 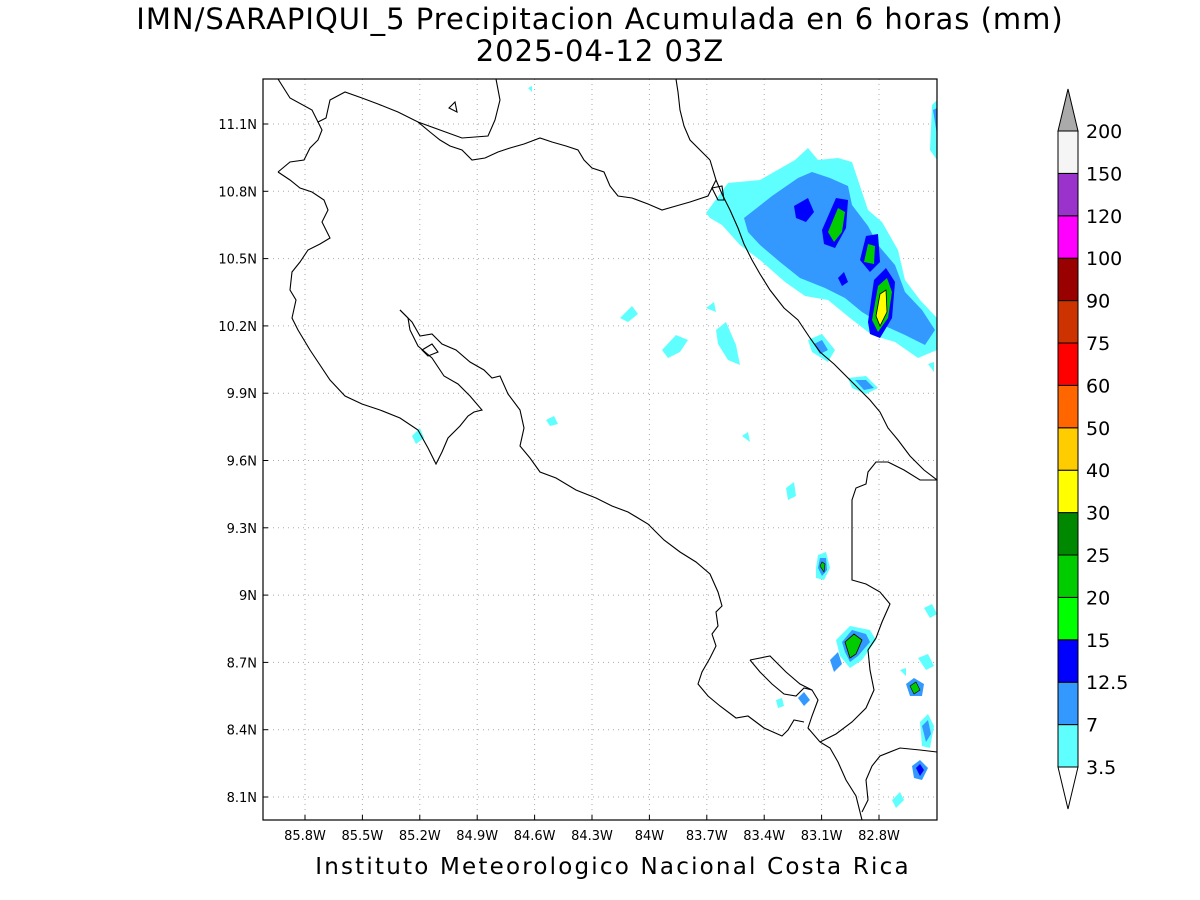 What do you see at coordinates (420, 836) in the screenshot?
I see `lon-label: 85.2W` at bounding box center [420, 836].